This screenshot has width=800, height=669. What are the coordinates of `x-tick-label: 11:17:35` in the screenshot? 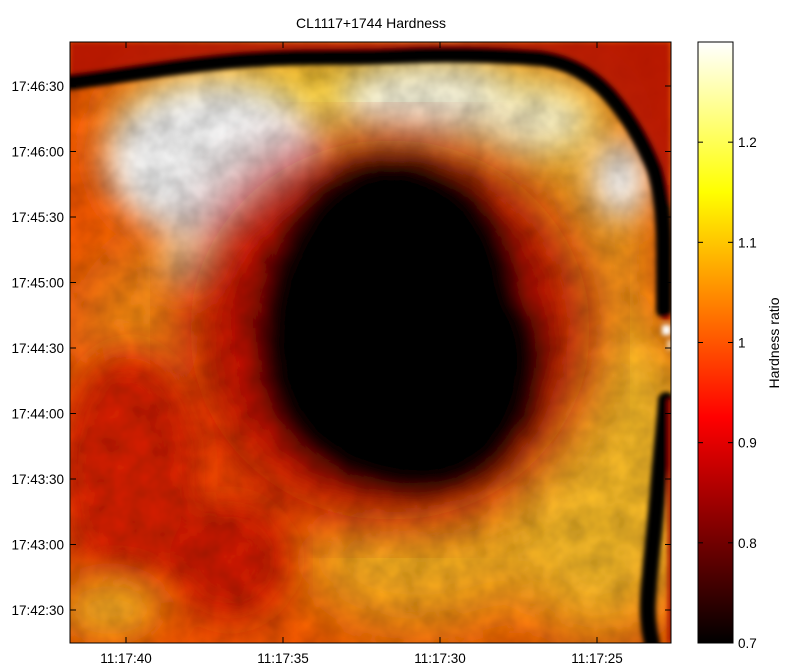 It's located at (283, 658).